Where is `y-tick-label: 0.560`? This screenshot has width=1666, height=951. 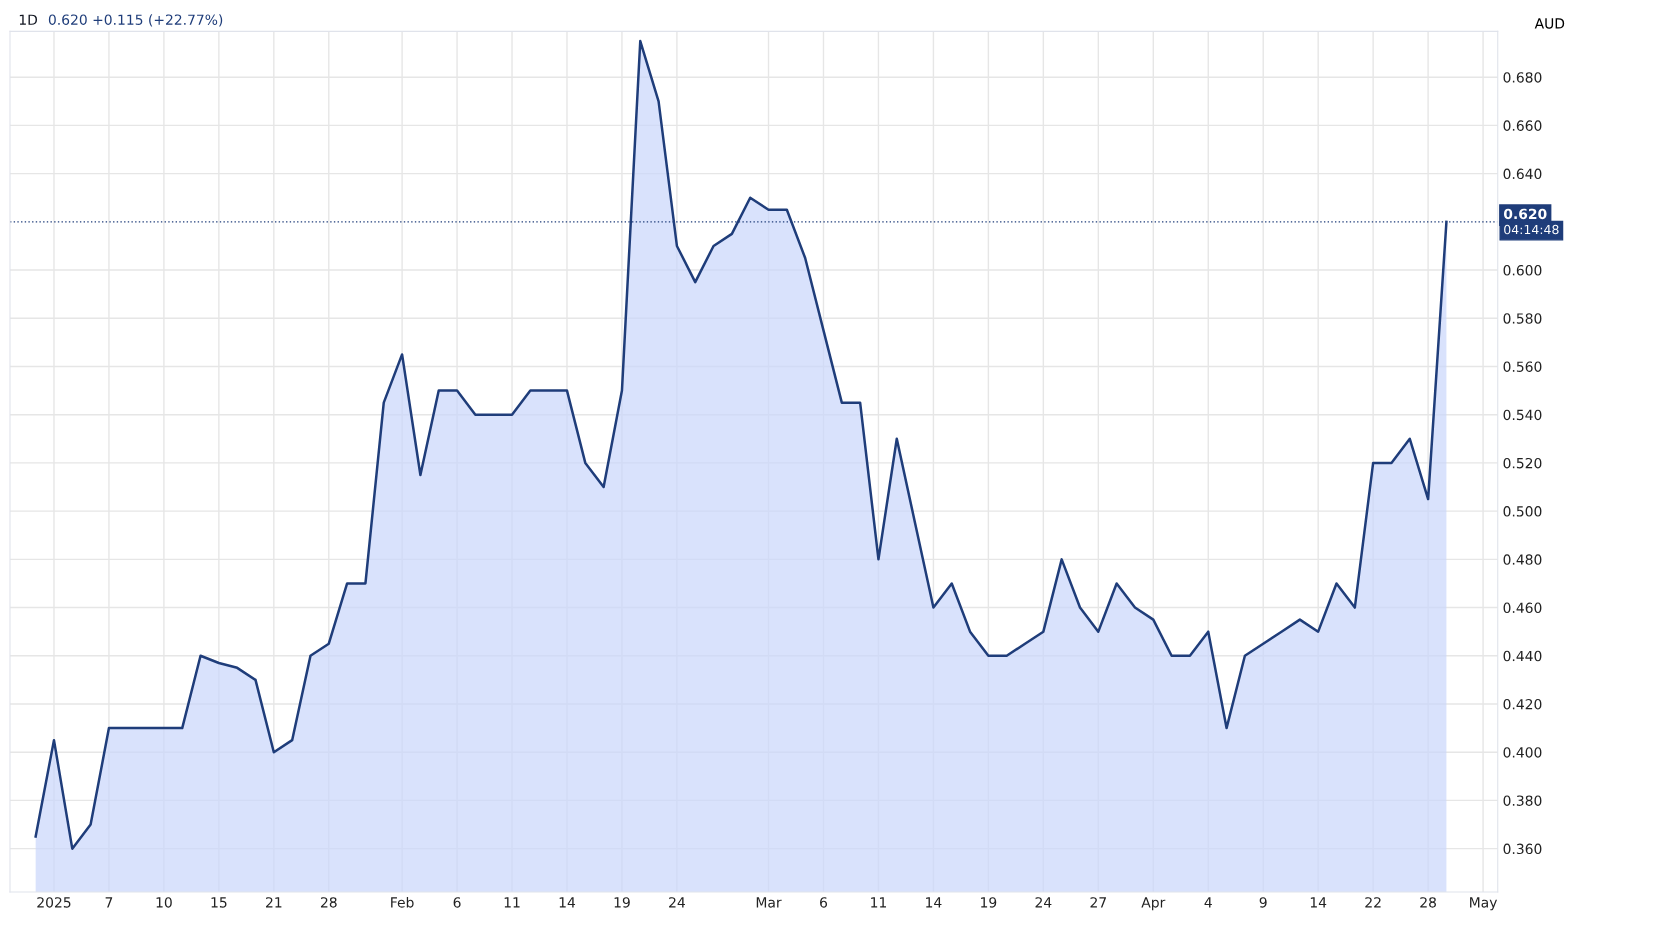 y-tick-label: 0.560 is located at coordinates (1522, 366).